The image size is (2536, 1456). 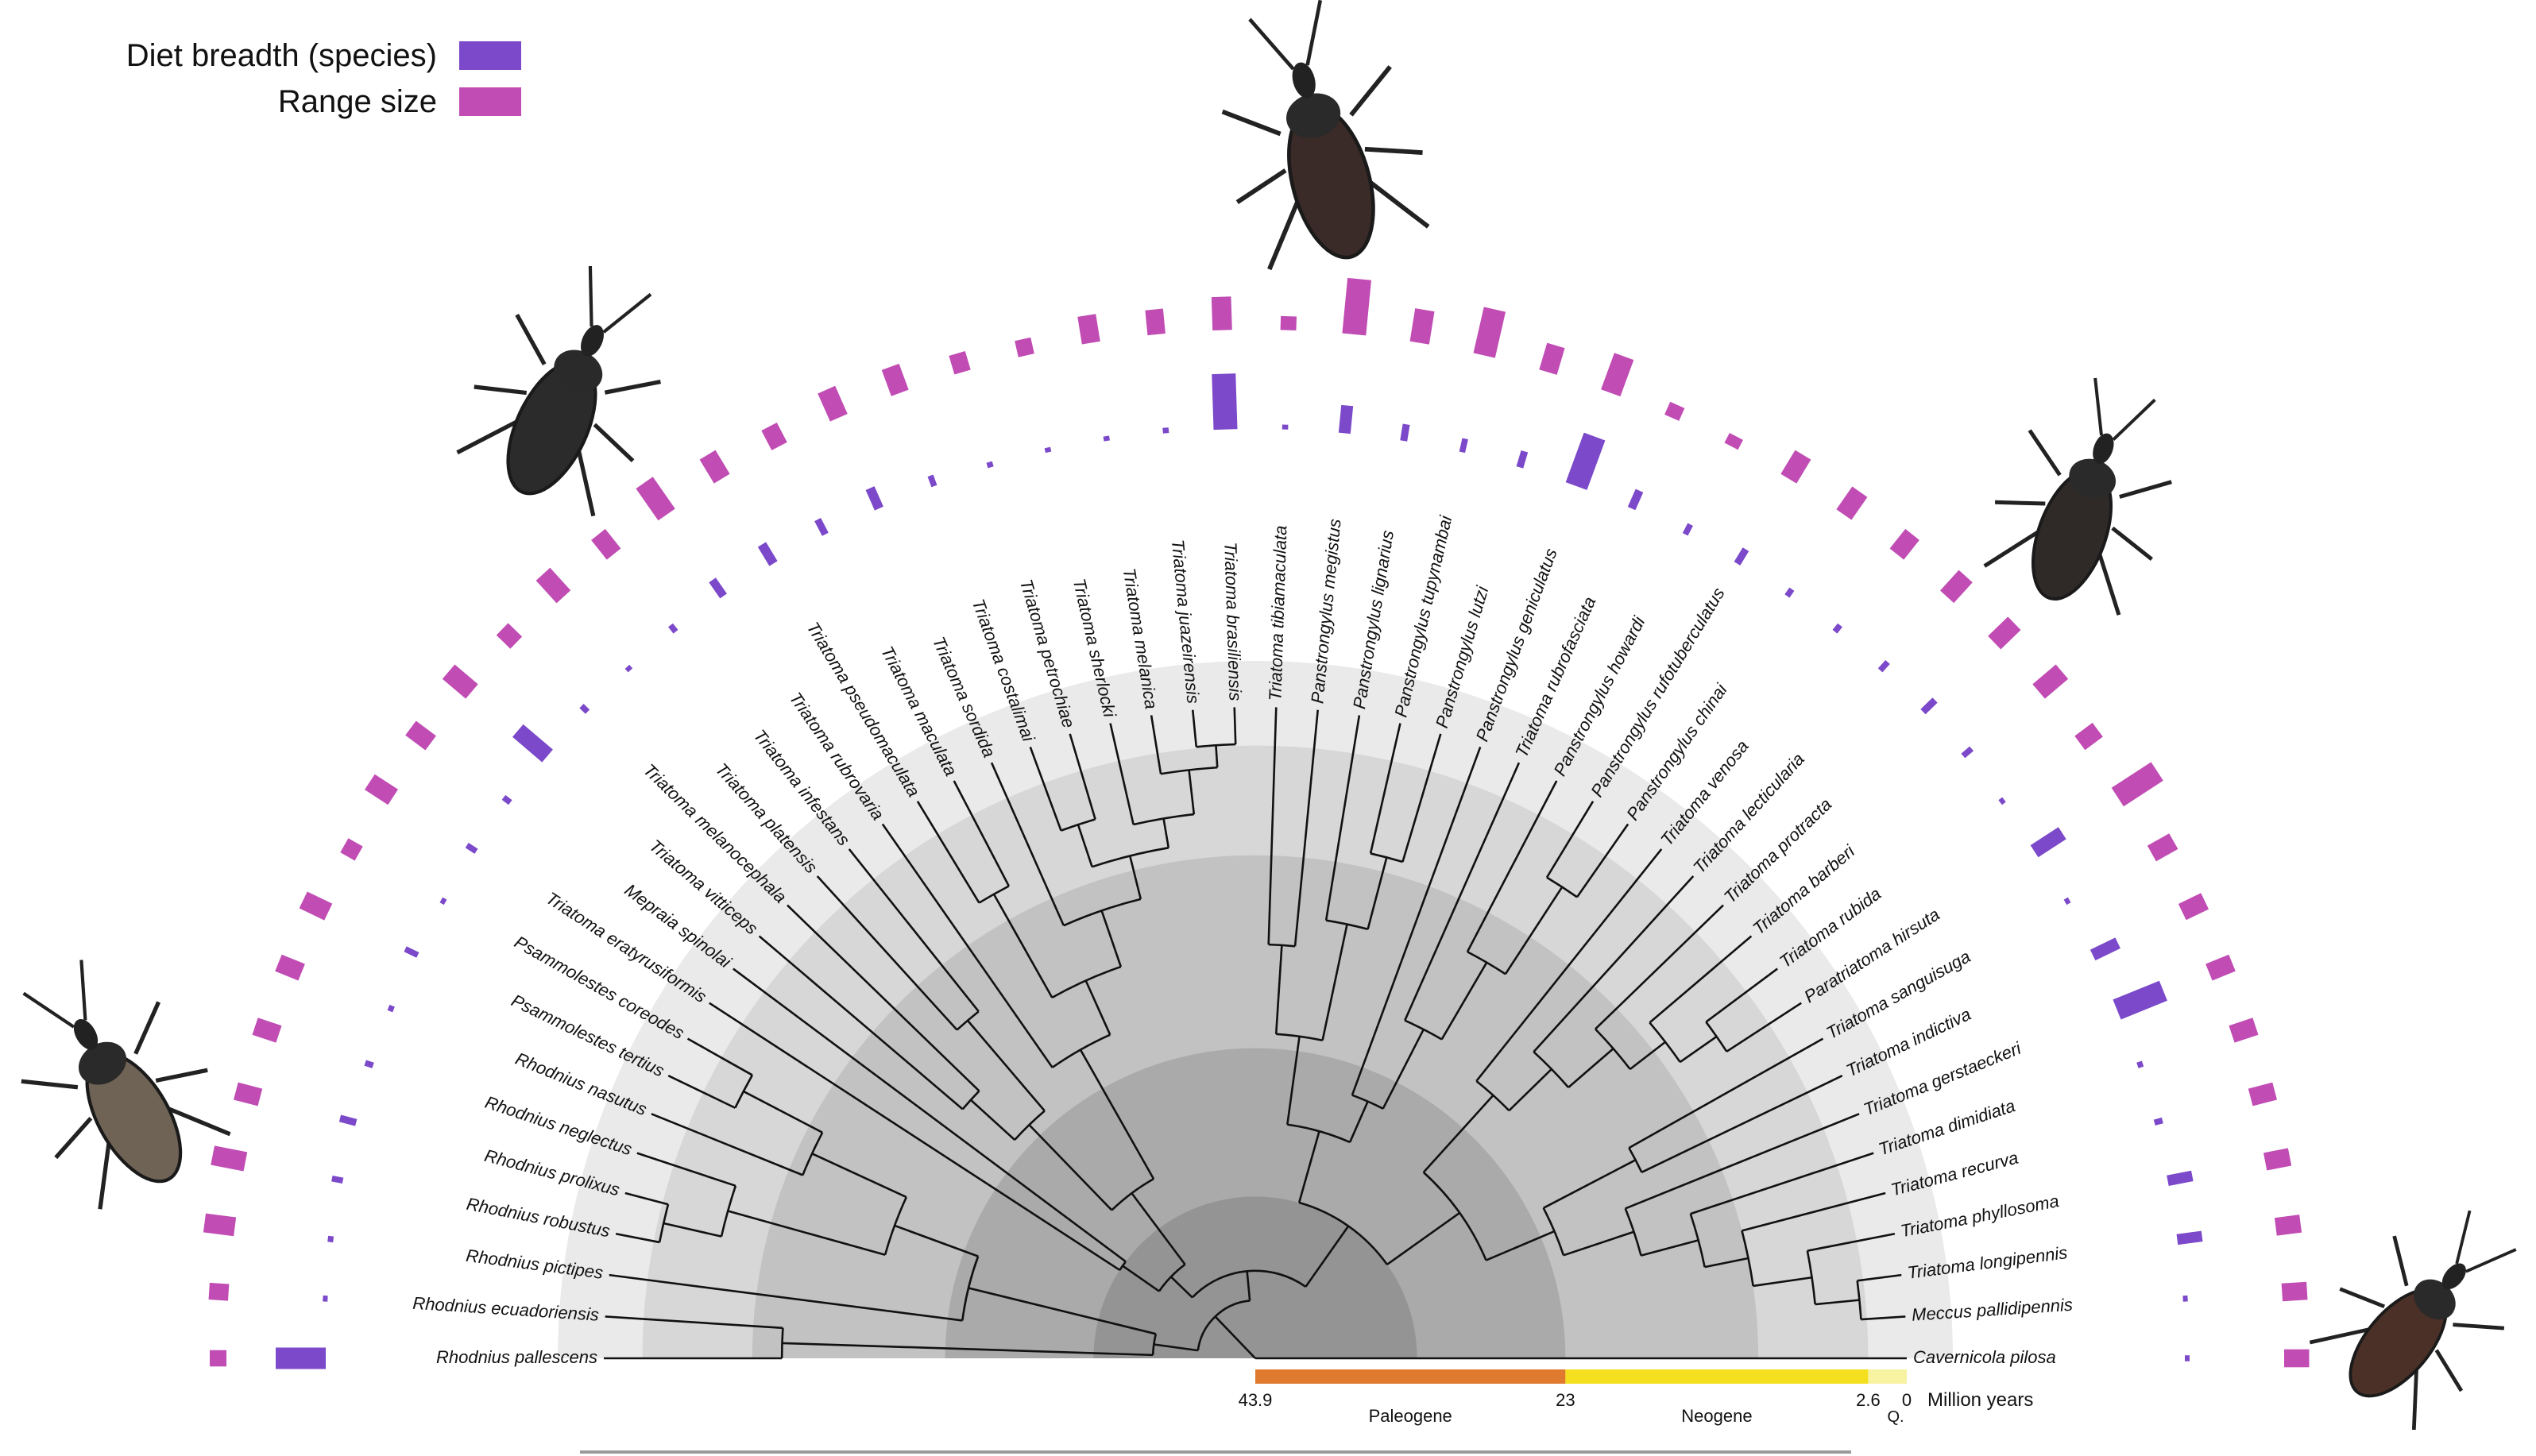 I want to click on period-label: Neogene, so click(x=1716, y=1416).